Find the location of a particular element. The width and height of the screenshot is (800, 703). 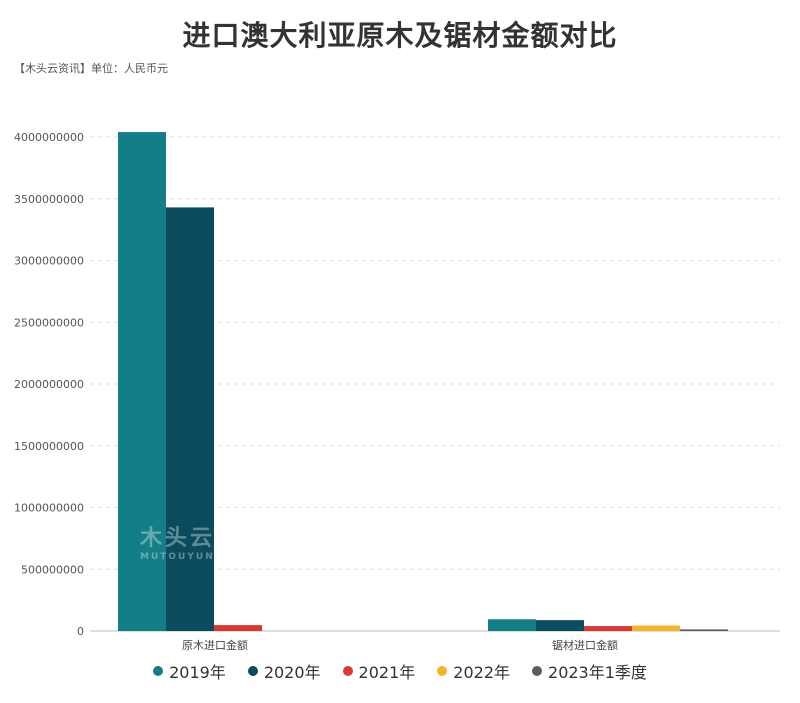

legend-label: 2023年1季度 is located at coordinates (597, 672).